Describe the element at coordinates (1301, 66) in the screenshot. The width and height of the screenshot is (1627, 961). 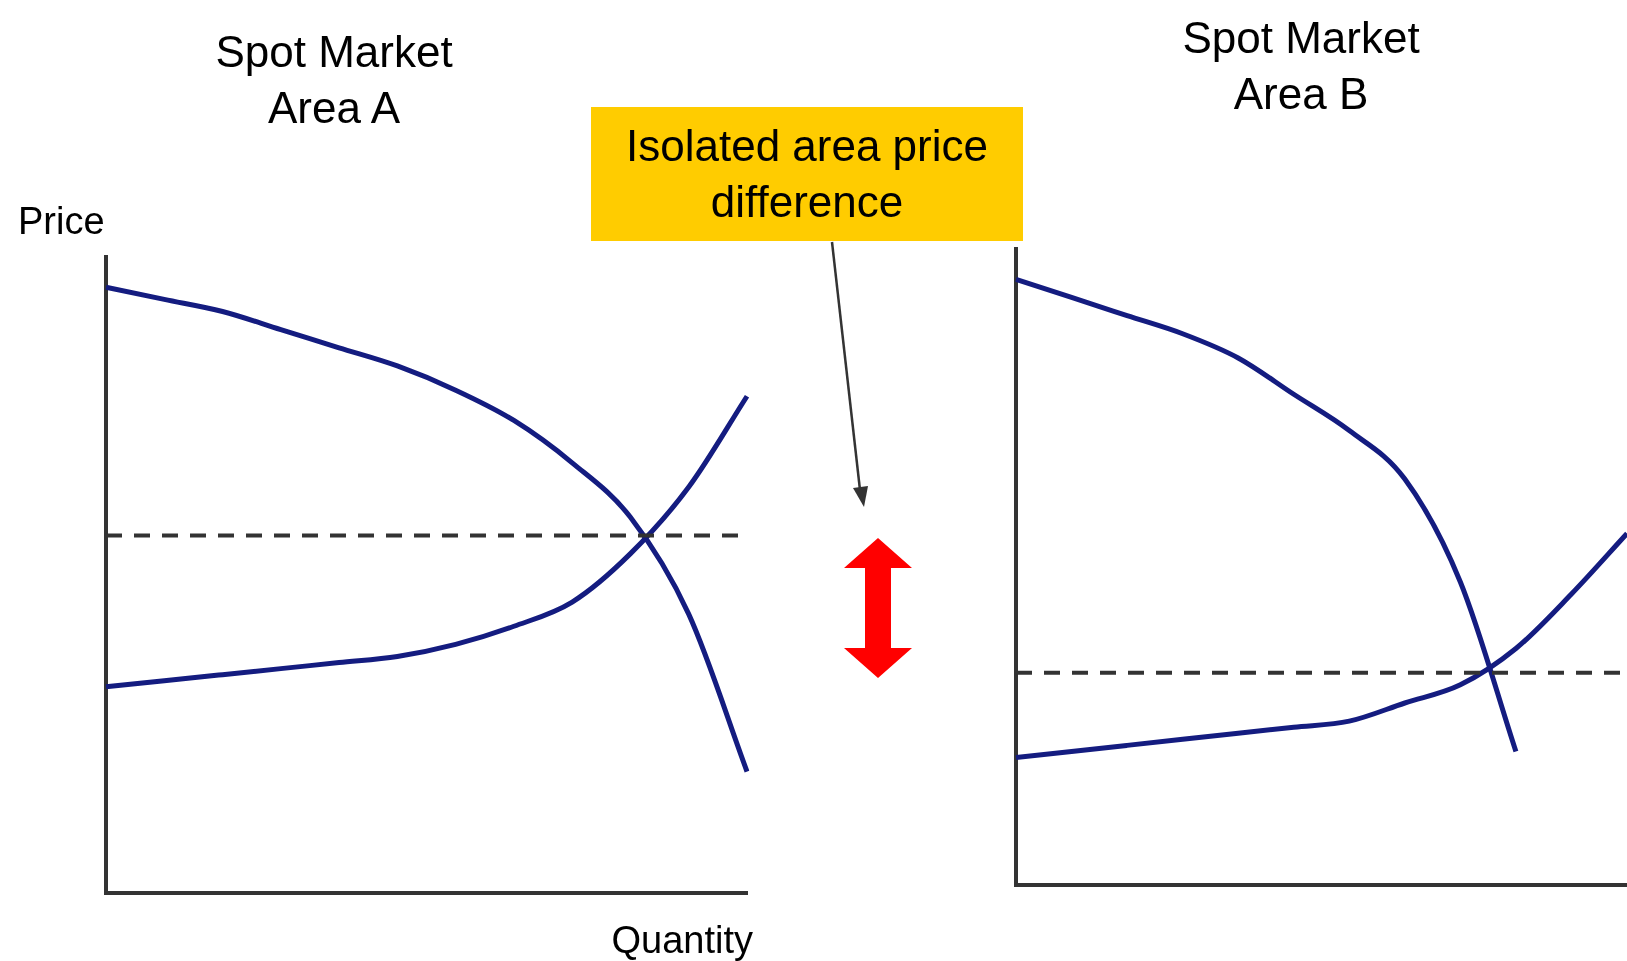
I see `chart-title: Spot Market Area B` at that location.